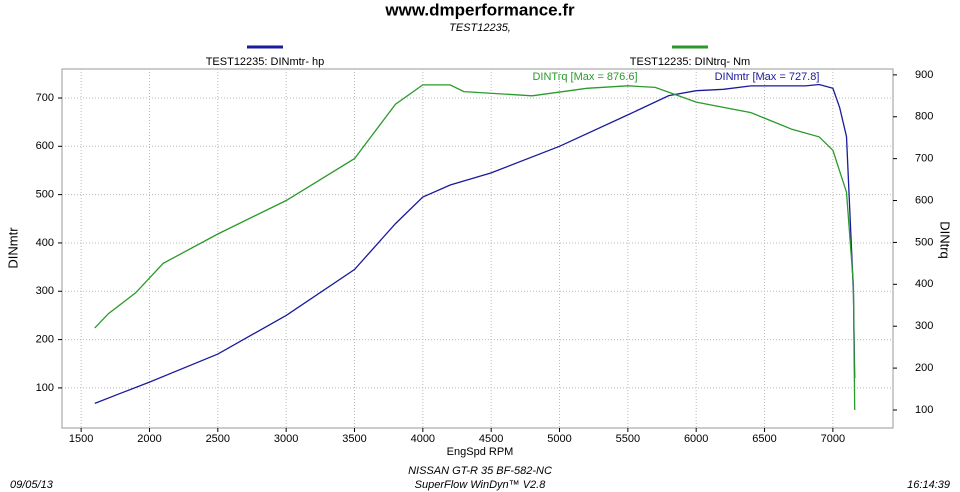 This screenshot has height=492, width=960. I want to click on y2-tick-label: 500, so click(924, 242).